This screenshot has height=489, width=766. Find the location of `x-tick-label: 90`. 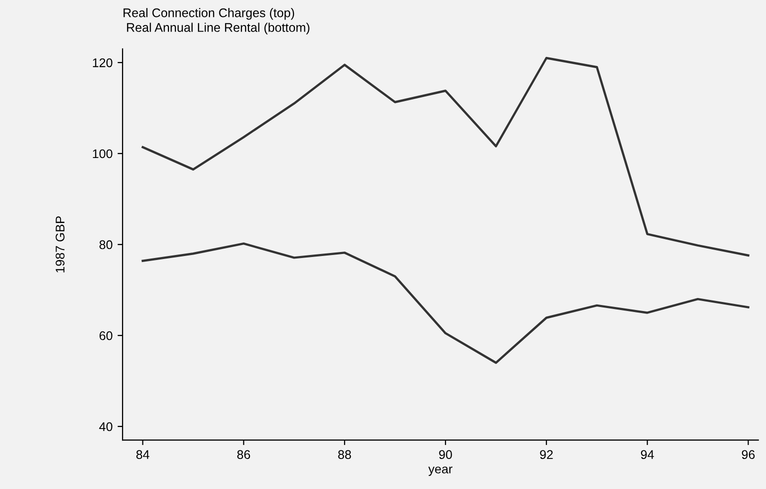

x-tick-label: 90 is located at coordinates (445, 455).